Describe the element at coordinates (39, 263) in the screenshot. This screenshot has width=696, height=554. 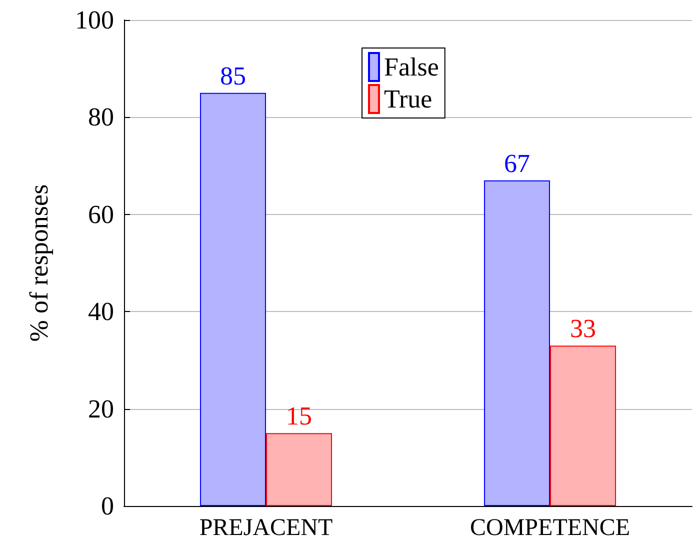
I see `y-axis-title: % of responses` at that location.